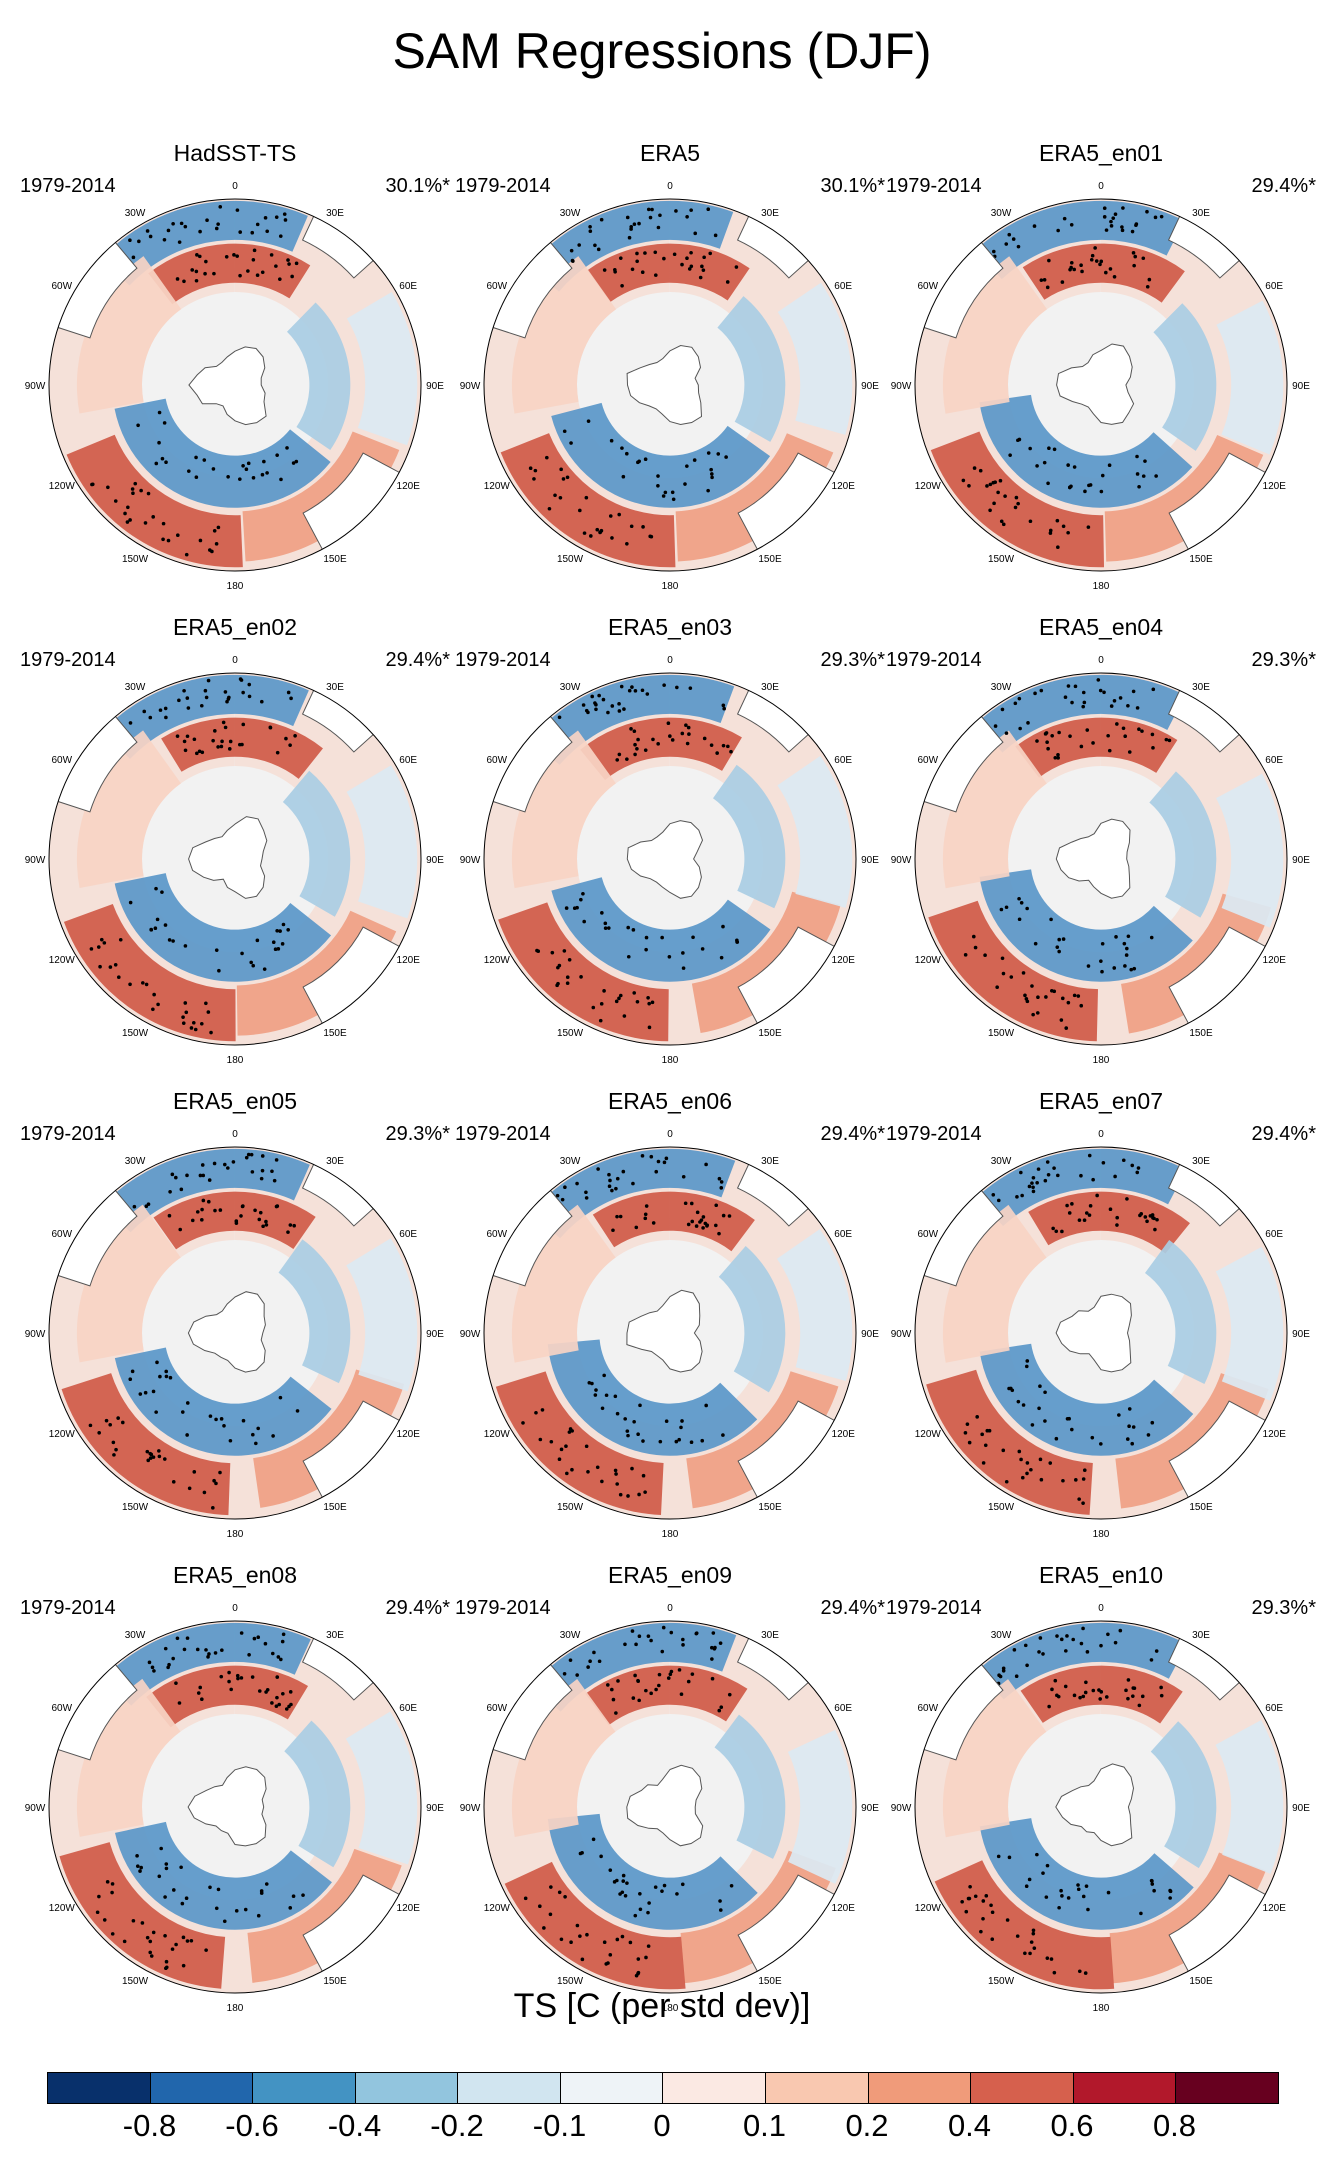 The height and width of the screenshot is (2166, 1324). Describe the element at coordinates (149, 2125) in the screenshot. I see `colorbar-tick-label: -0.8` at that location.